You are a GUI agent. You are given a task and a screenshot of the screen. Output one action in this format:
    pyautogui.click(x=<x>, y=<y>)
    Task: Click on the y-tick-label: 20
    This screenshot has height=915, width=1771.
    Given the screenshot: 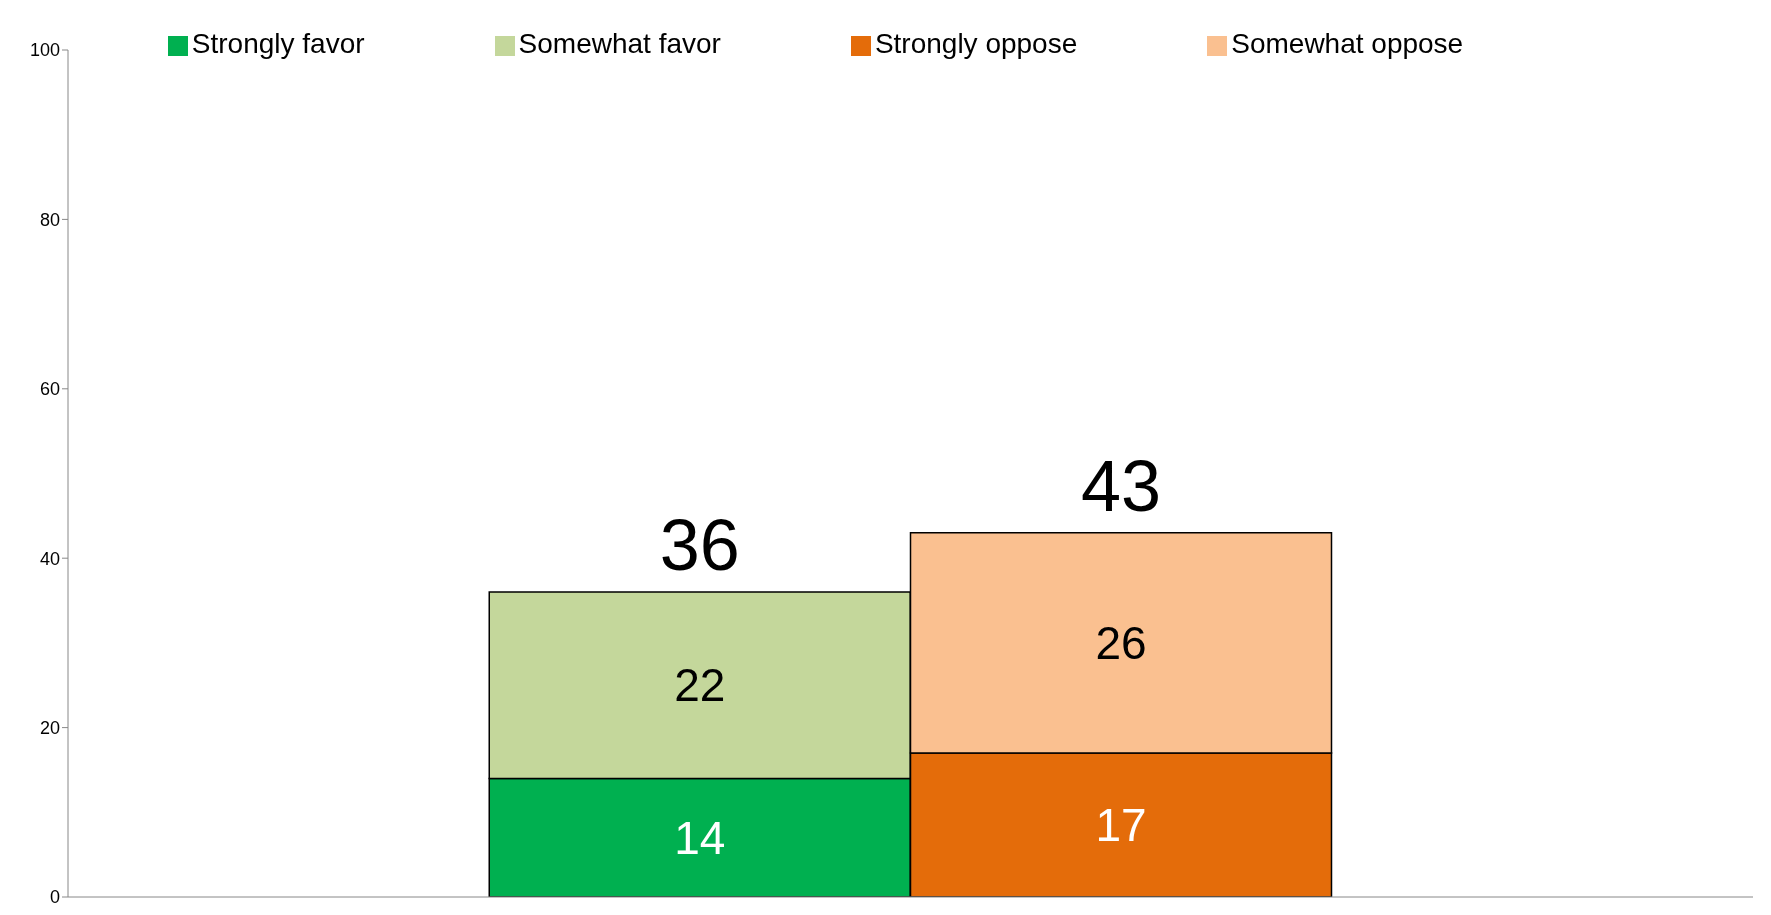 What is the action you would take?
    pyautogui.click(x=49, y=727)
    